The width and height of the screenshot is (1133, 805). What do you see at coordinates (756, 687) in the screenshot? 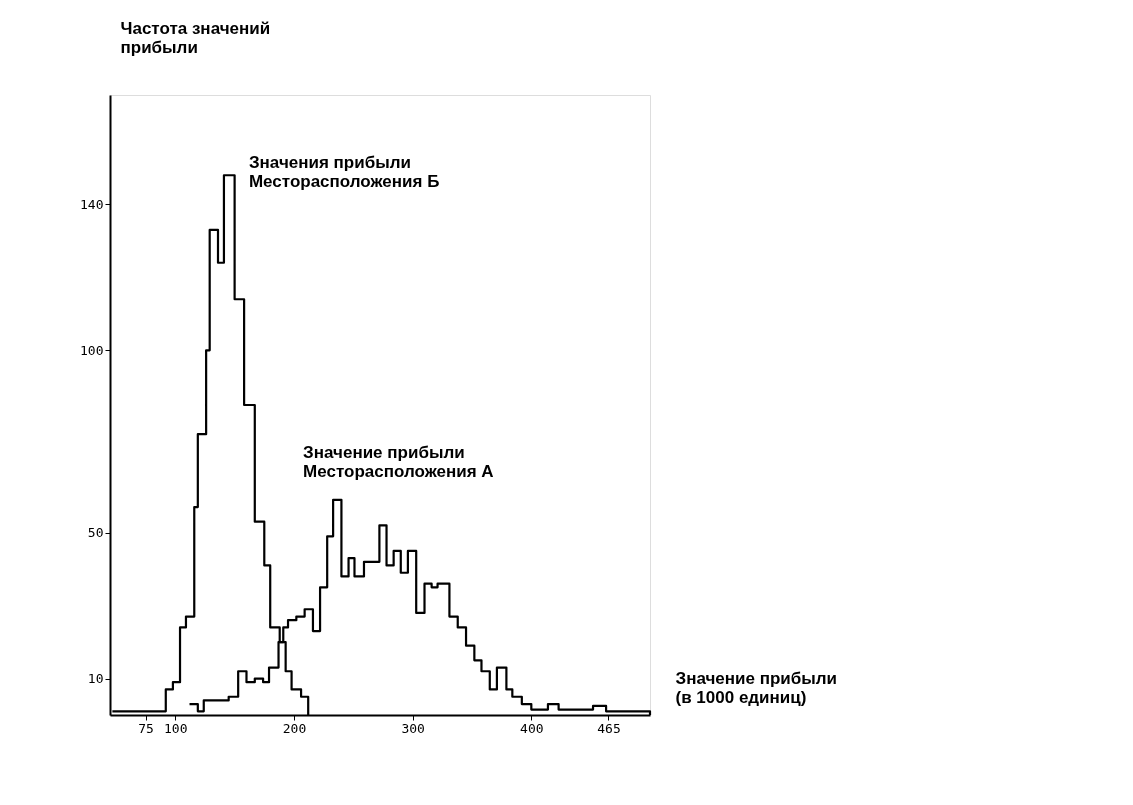
I see `x-axis-title: Значение прибыли (в 1000 единиц)` at bounding box center [756, 687].